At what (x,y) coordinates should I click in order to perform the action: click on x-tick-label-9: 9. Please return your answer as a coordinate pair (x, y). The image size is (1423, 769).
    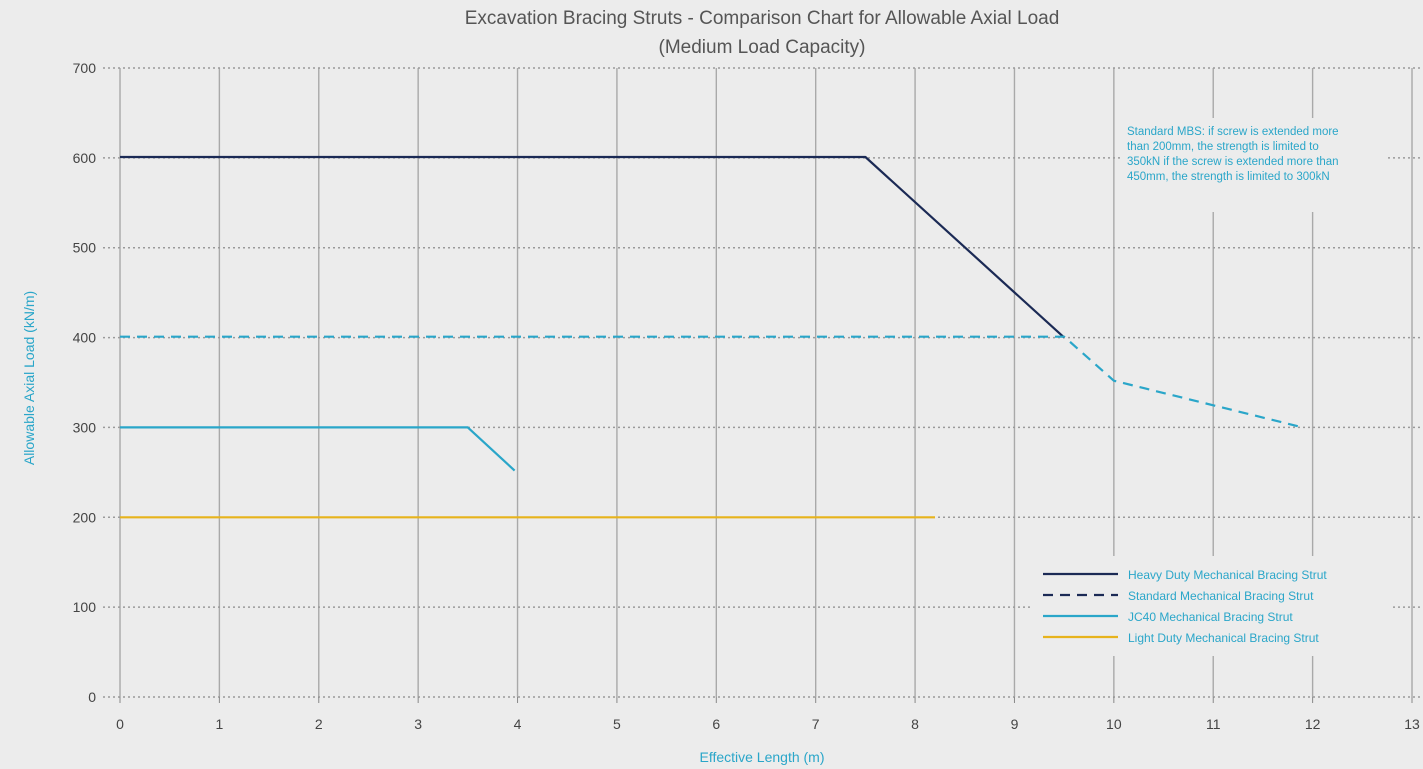
    Looking at the image, I should click on (1015, 724).